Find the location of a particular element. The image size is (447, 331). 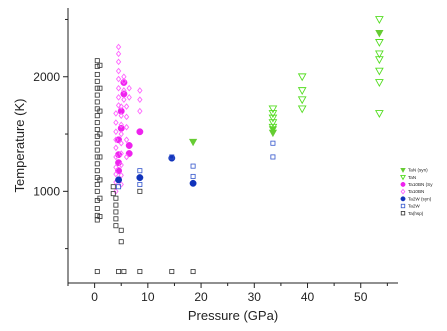

series-ta10bn is located at coordinates (128, 119).